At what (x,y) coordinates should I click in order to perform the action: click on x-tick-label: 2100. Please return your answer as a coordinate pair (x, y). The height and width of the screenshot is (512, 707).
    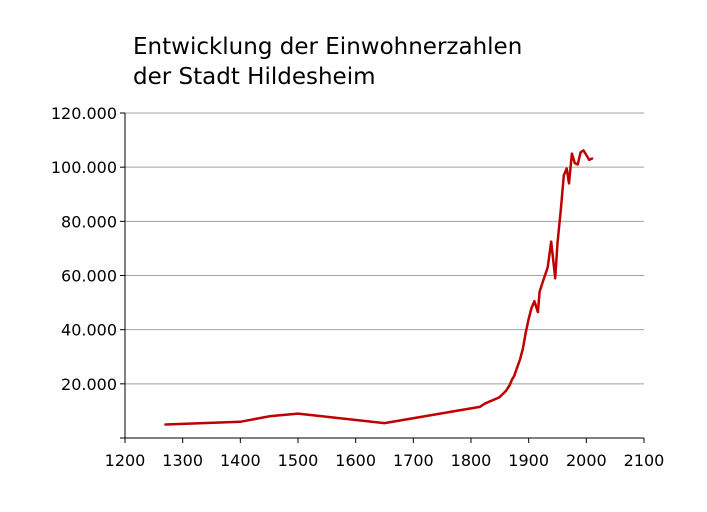
    Looking at the image, I should click on (644, 460).